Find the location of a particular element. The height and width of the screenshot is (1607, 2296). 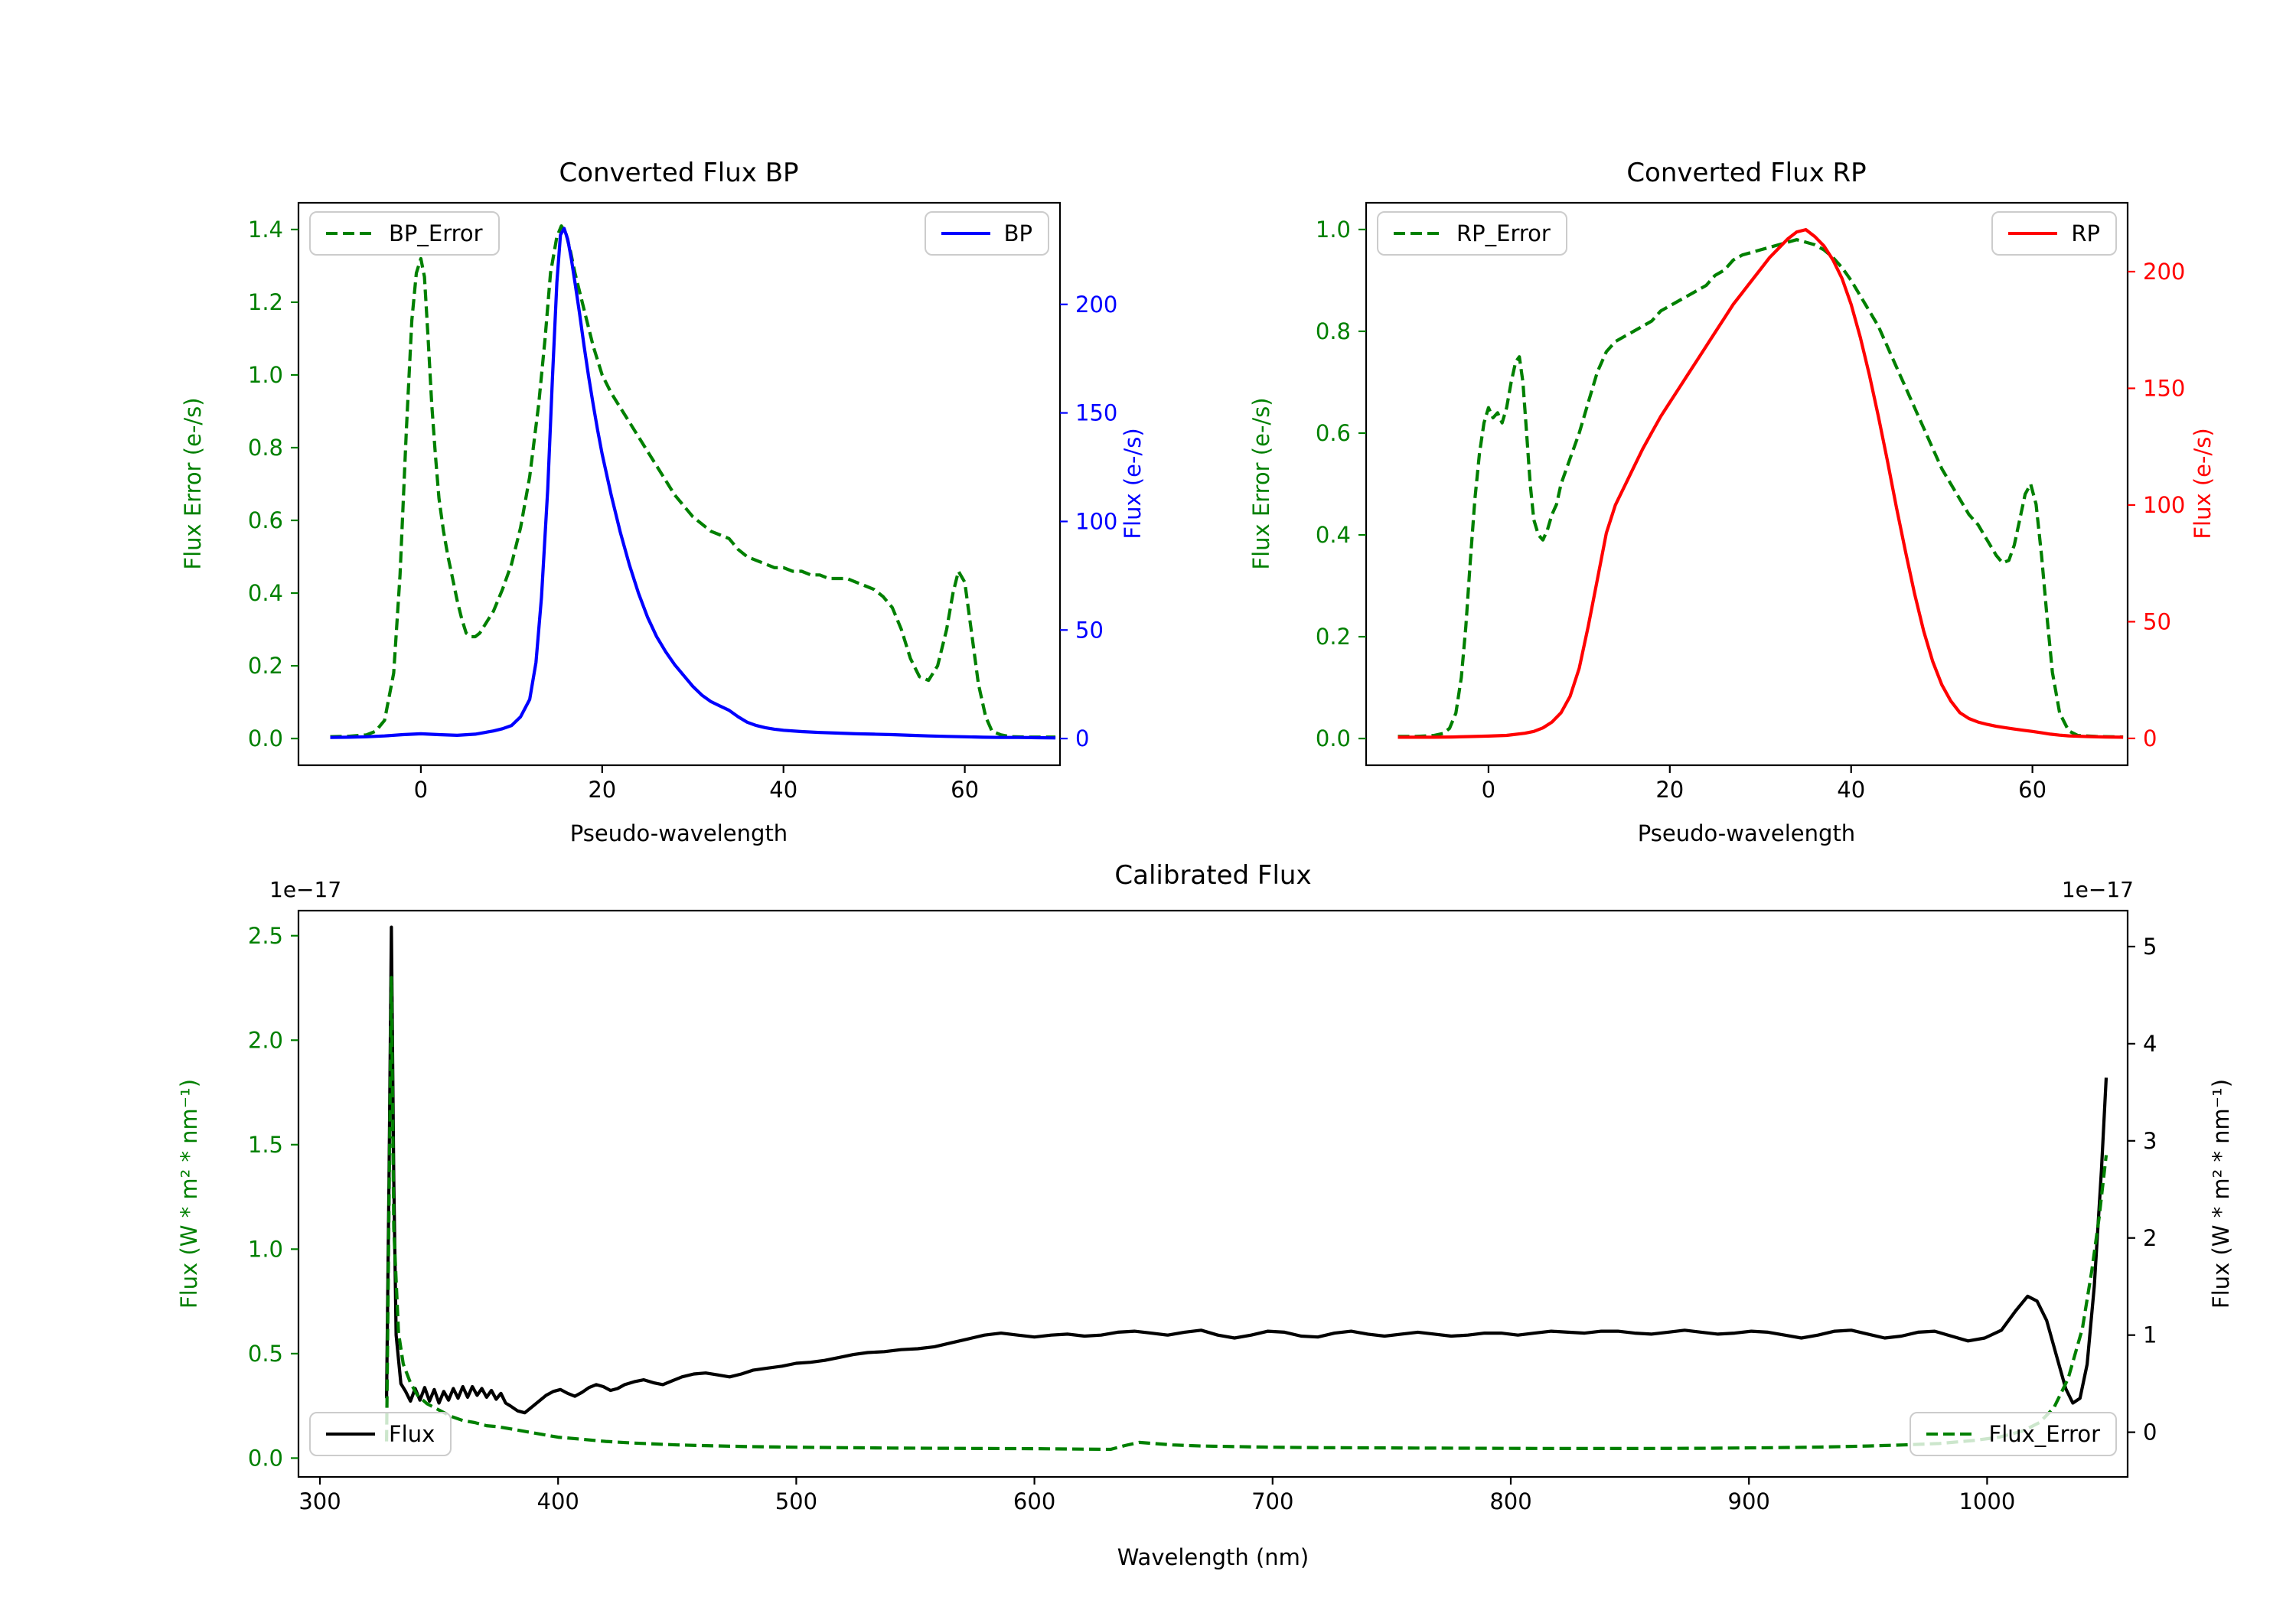

chart-bp-ylabel-left: Flux Error (e-/s) is located at coordinates (193, 483).